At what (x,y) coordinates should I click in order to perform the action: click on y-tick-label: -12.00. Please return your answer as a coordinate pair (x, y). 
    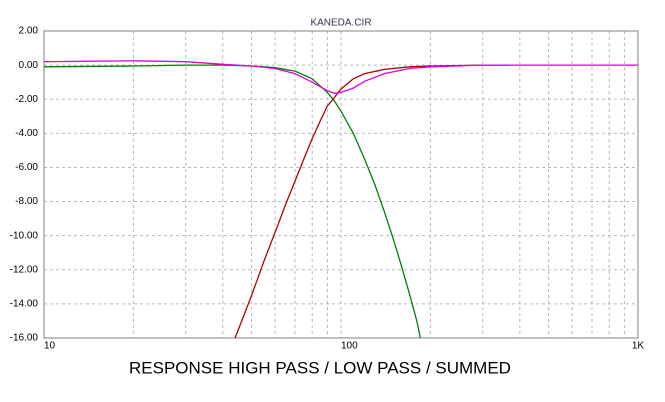
    Looking at the image, I should click on (24, 269).